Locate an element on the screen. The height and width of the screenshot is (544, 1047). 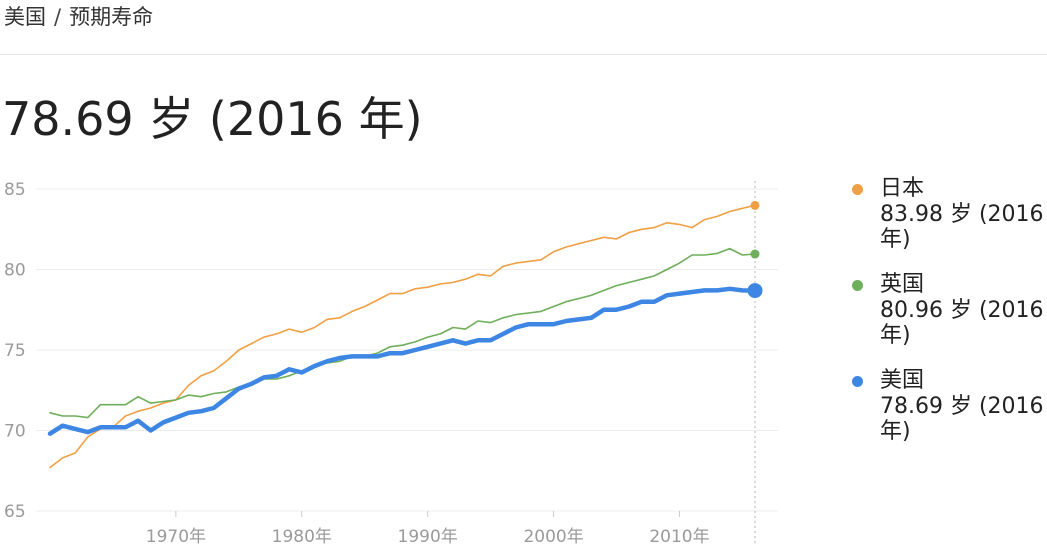
header-divider is located at coordinates (523, 54).